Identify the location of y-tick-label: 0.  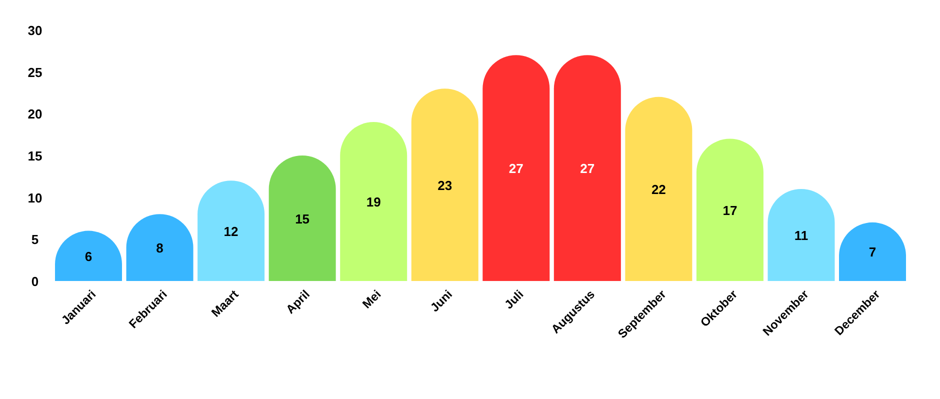
(35, 281).